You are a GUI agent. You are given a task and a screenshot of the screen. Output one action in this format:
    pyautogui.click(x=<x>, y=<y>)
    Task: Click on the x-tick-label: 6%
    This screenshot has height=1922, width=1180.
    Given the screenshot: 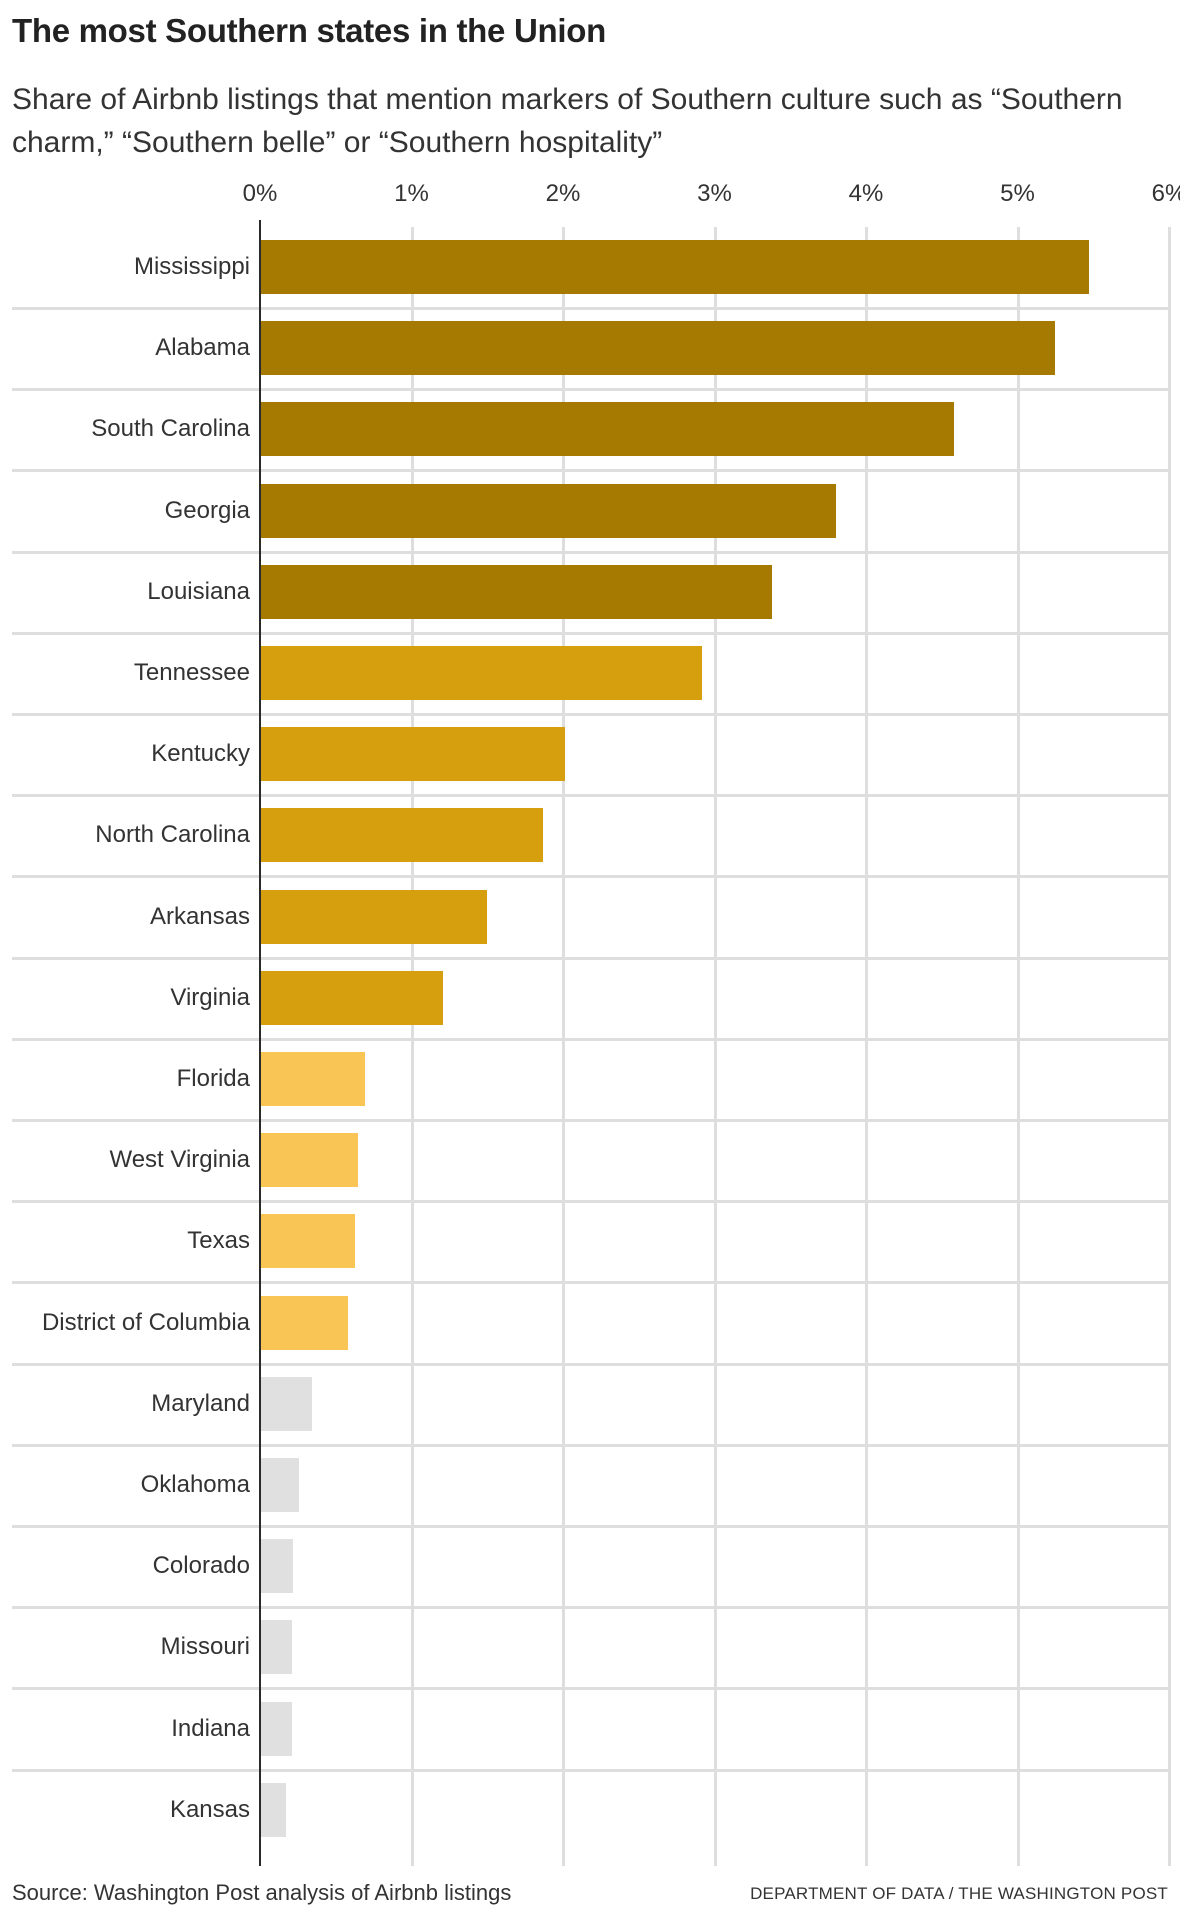 What is the action you would take?
    pyautogui.click(x=1165, y=193)
    